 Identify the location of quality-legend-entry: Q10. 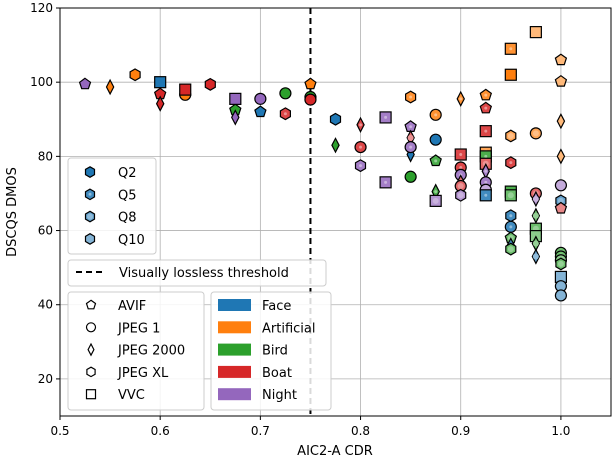
(114, 240).